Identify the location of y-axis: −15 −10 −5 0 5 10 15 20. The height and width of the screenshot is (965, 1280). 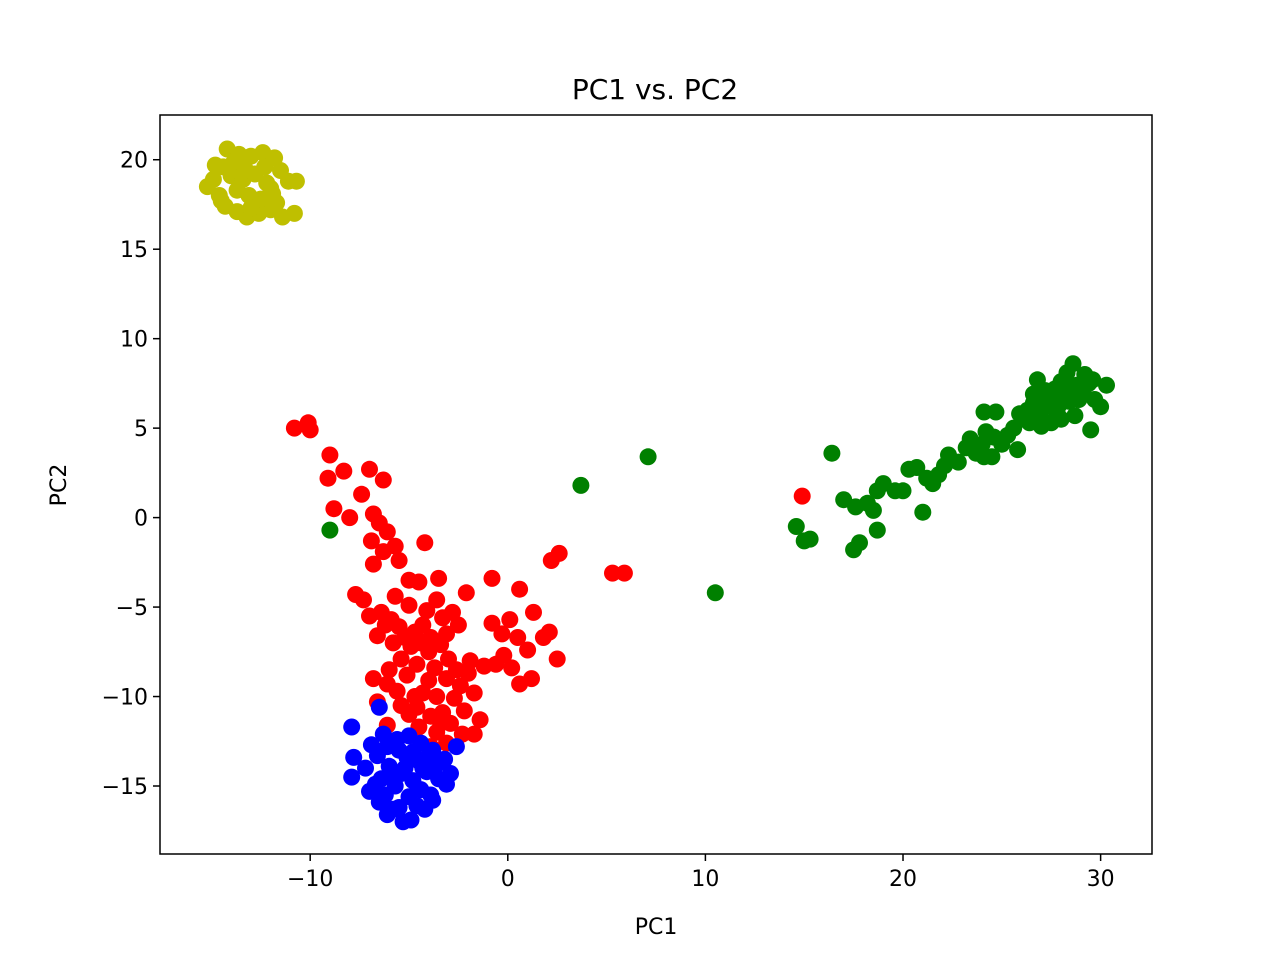
(131, 474).